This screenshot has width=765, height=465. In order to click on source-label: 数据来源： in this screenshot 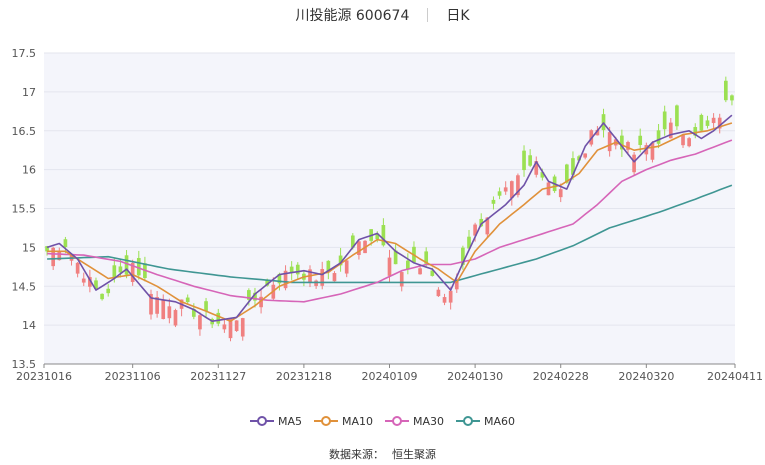, I will do `click(356, 454)`.